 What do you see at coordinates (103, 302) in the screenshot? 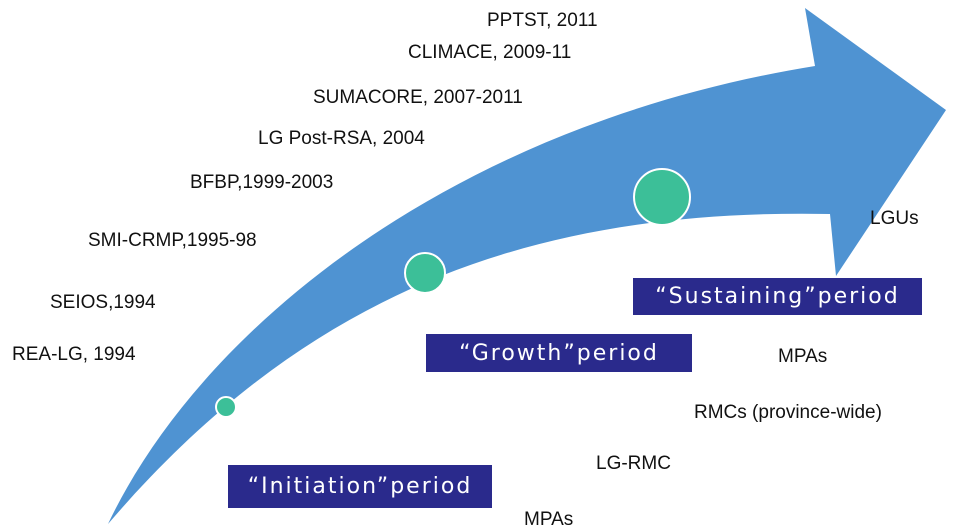
I see `program-label: SEIOS,1994` at bounding box center [103, 302].